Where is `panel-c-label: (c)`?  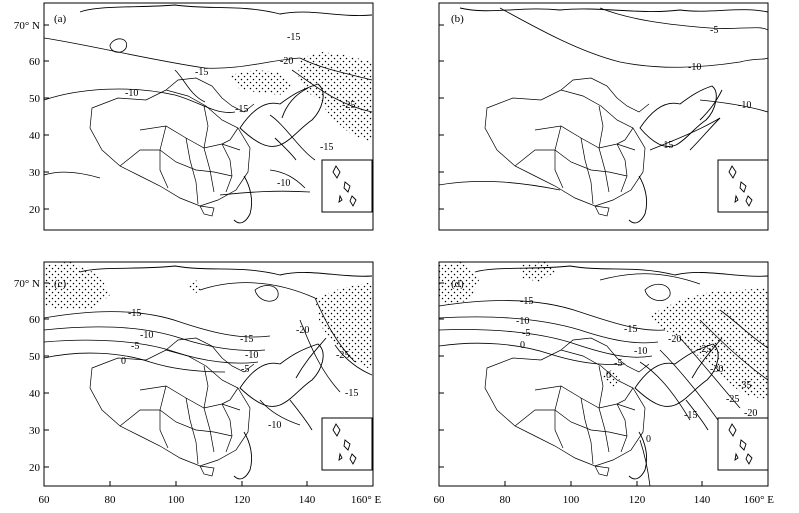
panel-c-label: (c) is located at coordinates (60, 284).